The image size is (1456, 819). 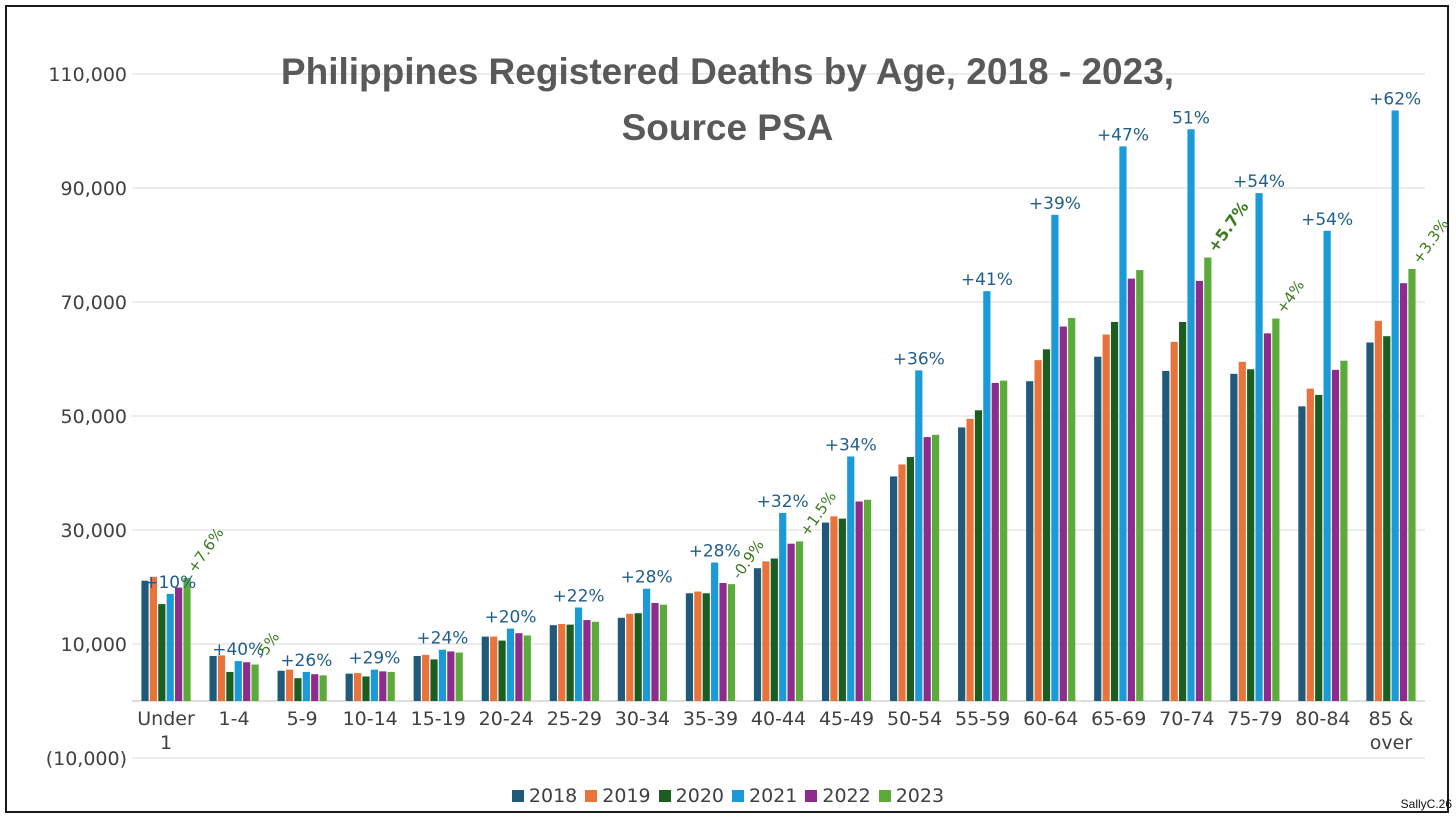 I want to click on x-tick-label: 20-24, so click(x=506, y=719).